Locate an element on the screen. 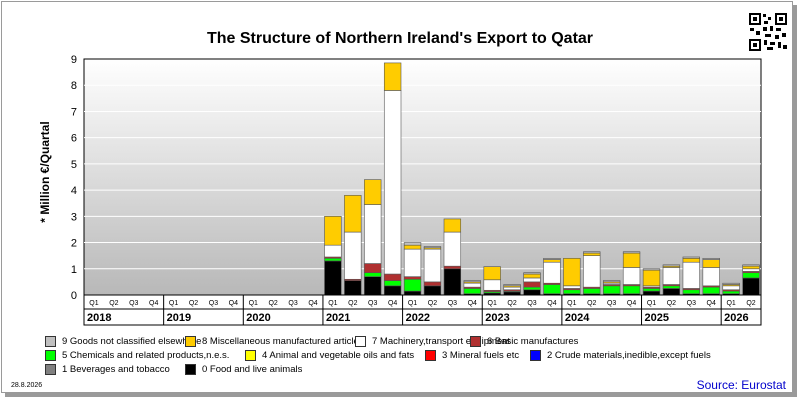  y-tick-labels: 0 1 2 3 4 5 6 7 8 9 is located at coordinates (74, 178).